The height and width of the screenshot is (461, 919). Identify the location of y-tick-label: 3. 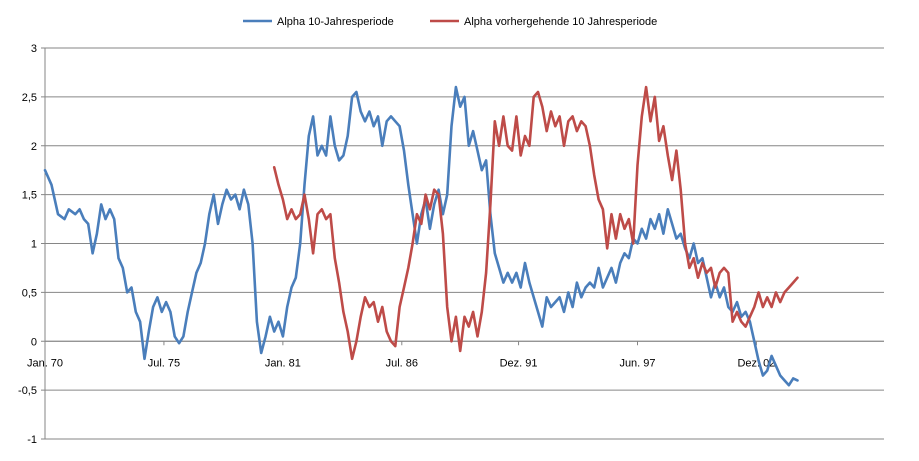
(34, 49).